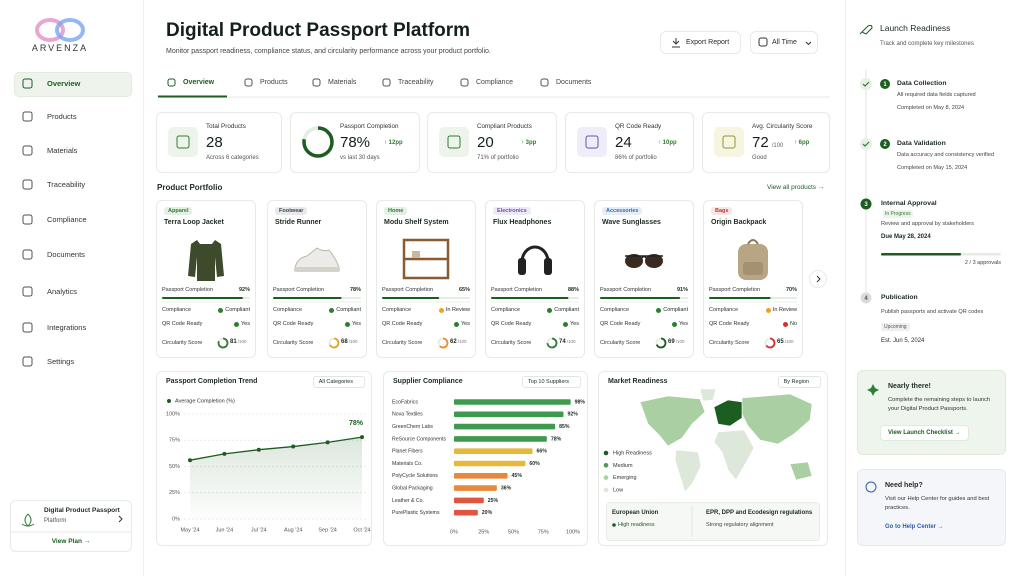  Describe the element at coordinates (498, 158) in the screenshot. I see `kpi-note: 71% of portfolio` at that location.